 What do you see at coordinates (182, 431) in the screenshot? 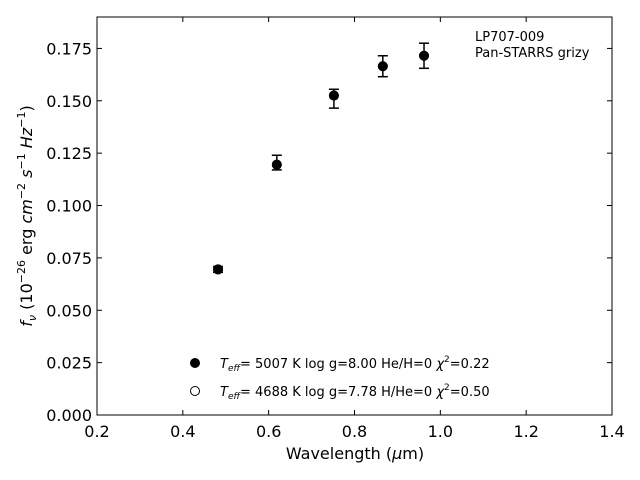
I see `x-tick-label: 0.4` at bounding box center [182, 431].